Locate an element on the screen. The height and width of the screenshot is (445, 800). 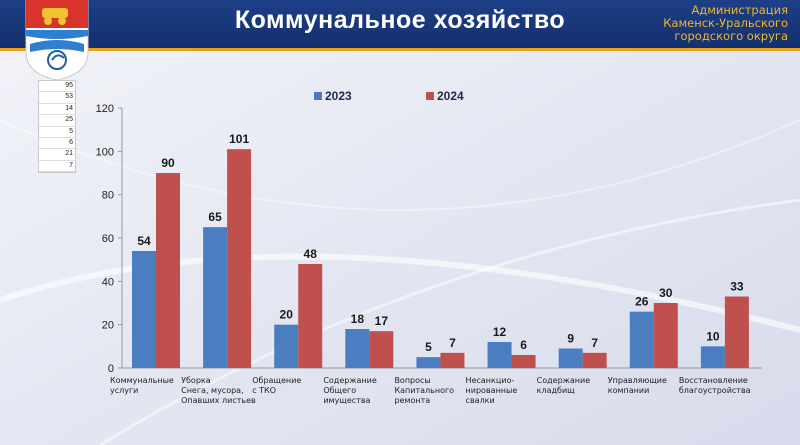
data-label: 30 is located at coordinates (666, 293).